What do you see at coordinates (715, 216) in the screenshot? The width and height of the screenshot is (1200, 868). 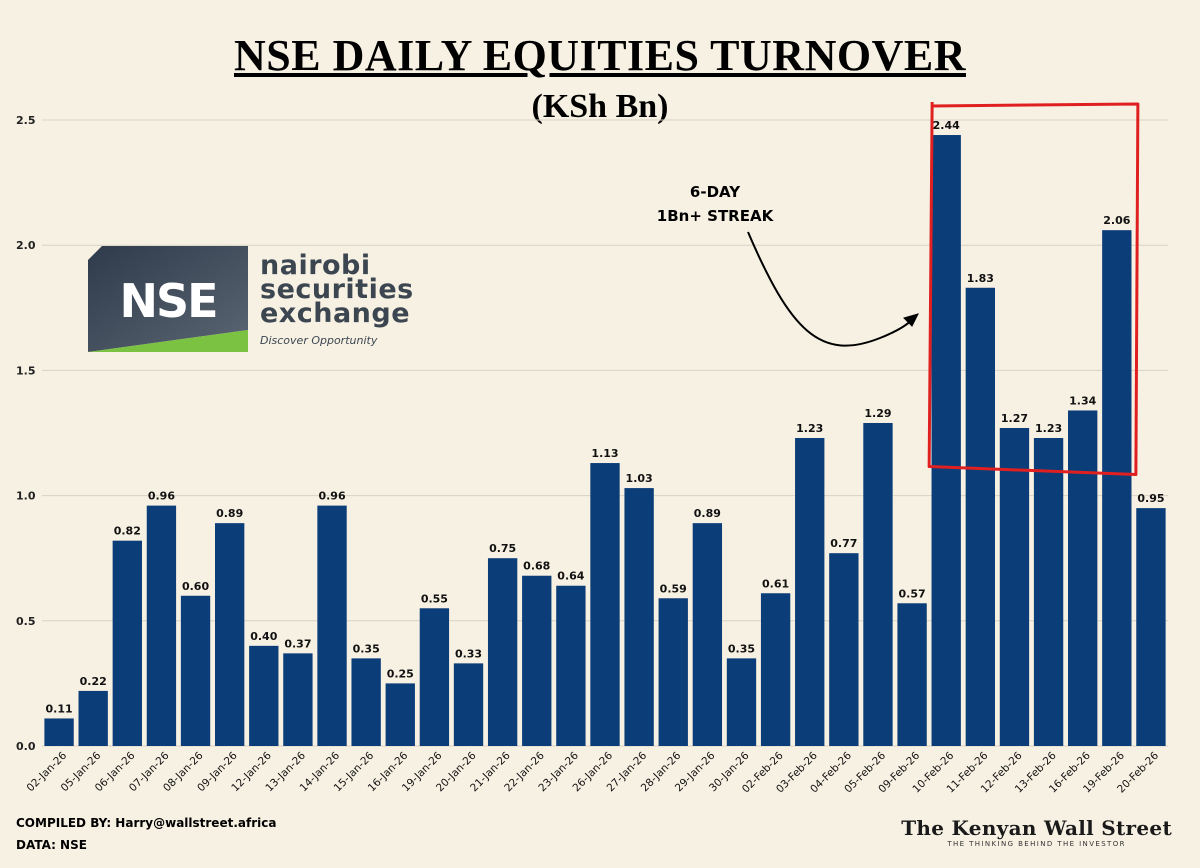 I see `annotation-line-2: 1Bn+ STREAK` at bounding box center [715, 216].